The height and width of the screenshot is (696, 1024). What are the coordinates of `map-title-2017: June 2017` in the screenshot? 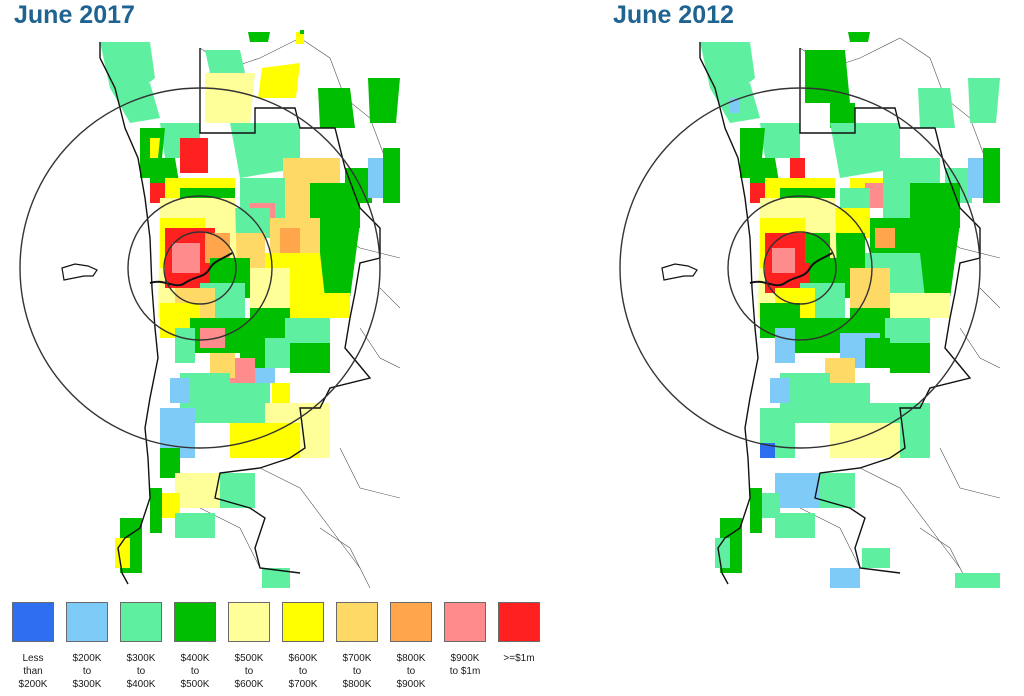 It's located at (74, 15).